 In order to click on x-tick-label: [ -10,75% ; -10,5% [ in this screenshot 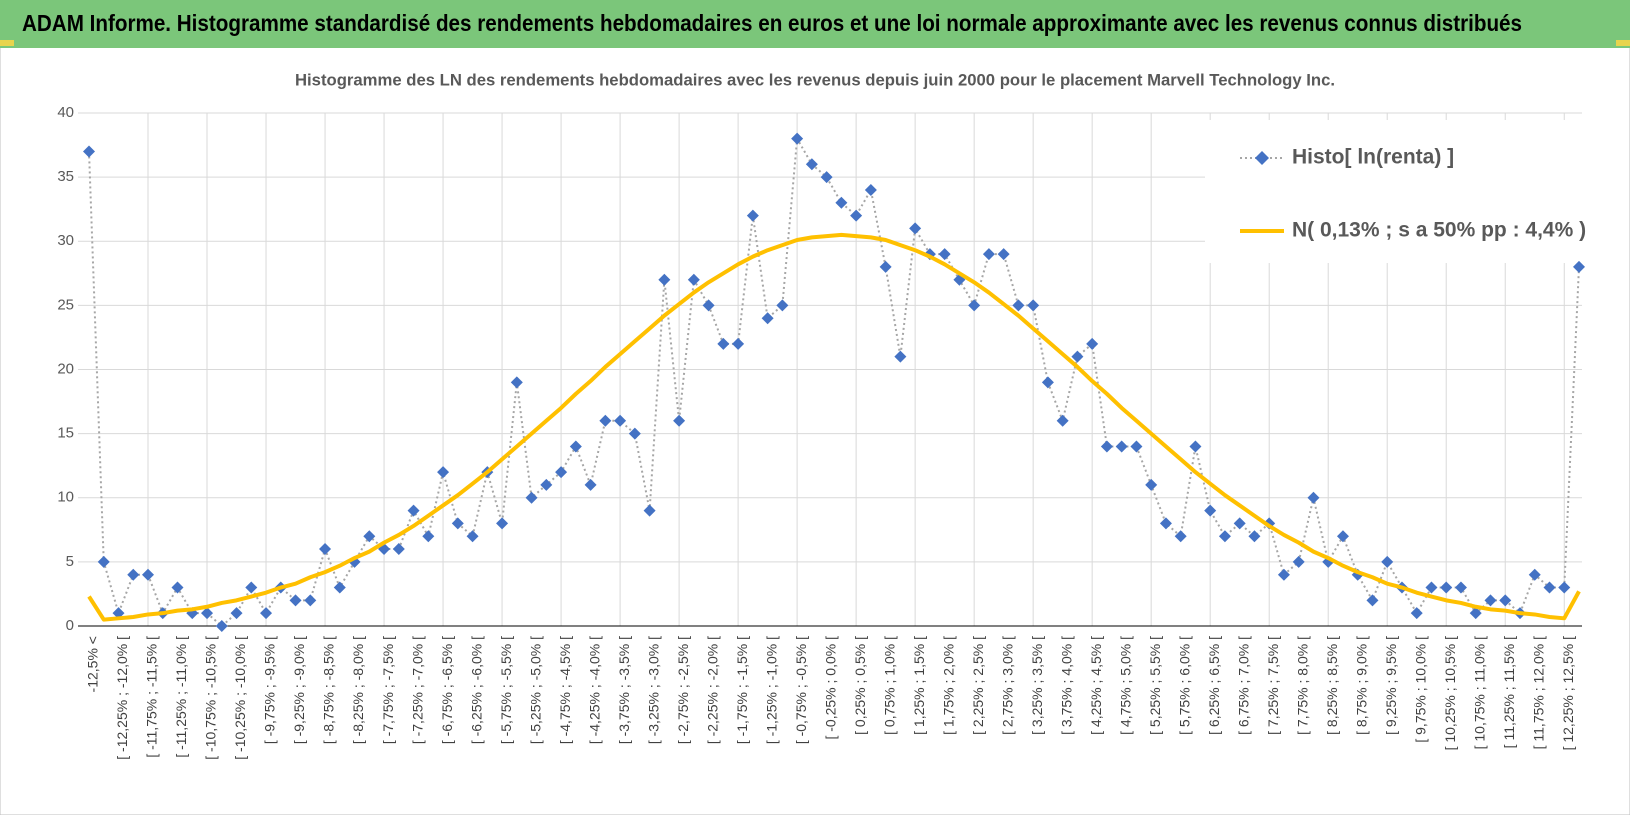, I will do `click(211, 698)`.